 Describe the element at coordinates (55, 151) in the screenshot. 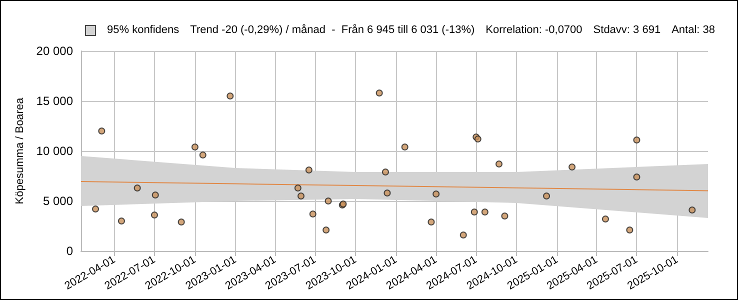

I see `y-tick-label: 10 000` at that location.